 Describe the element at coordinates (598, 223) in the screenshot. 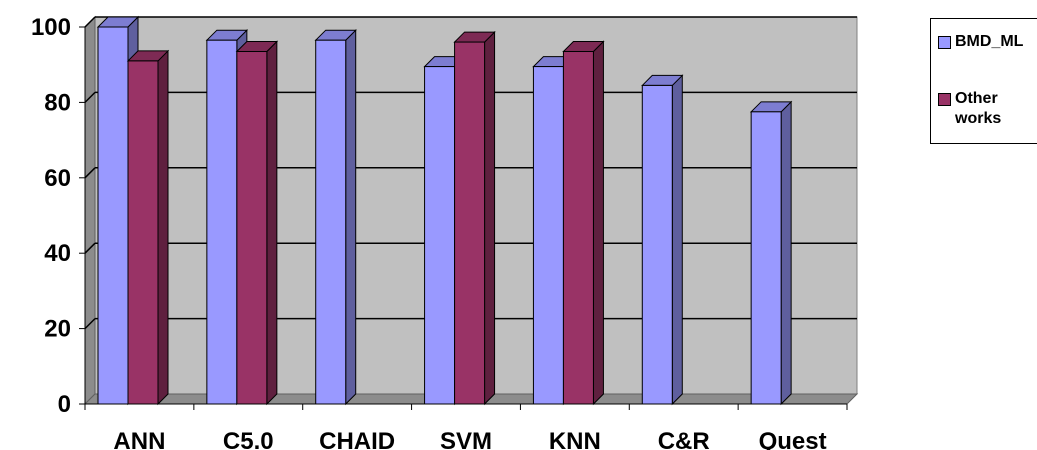

I see `bar-2-4-side` at that location.